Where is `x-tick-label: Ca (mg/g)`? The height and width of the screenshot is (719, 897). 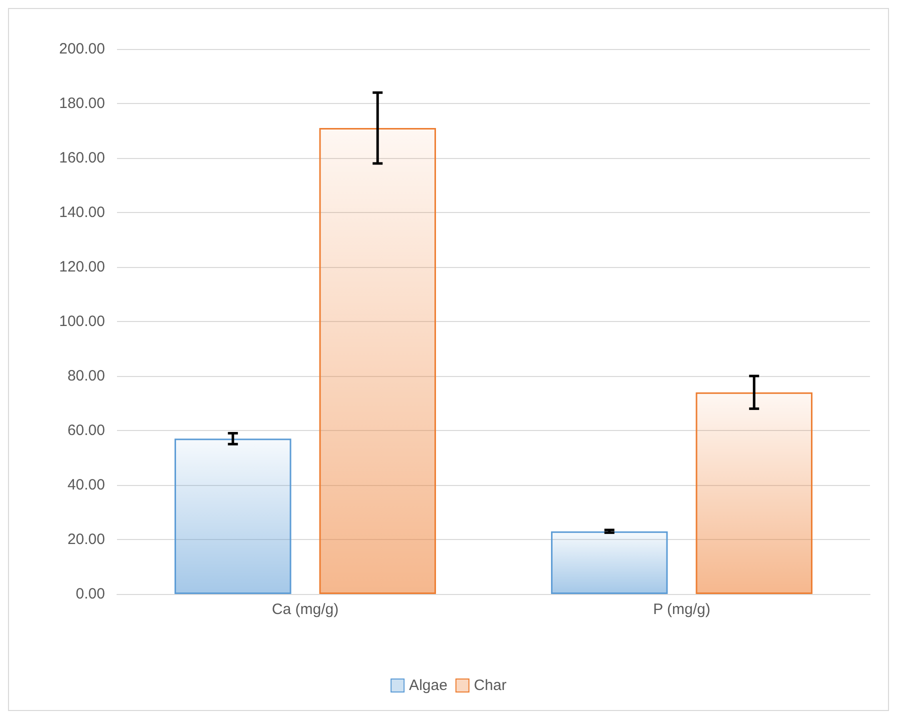
x-tick-label: Ca (mg/g) is located at coordinates (305, 609).